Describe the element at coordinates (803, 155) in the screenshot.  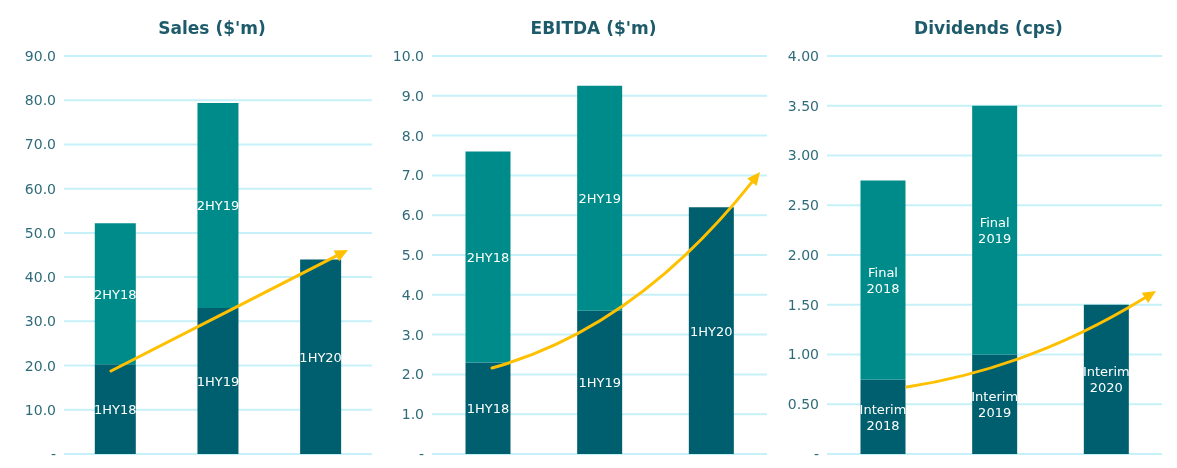
I see `y-tick-label: 3.00` at that location.